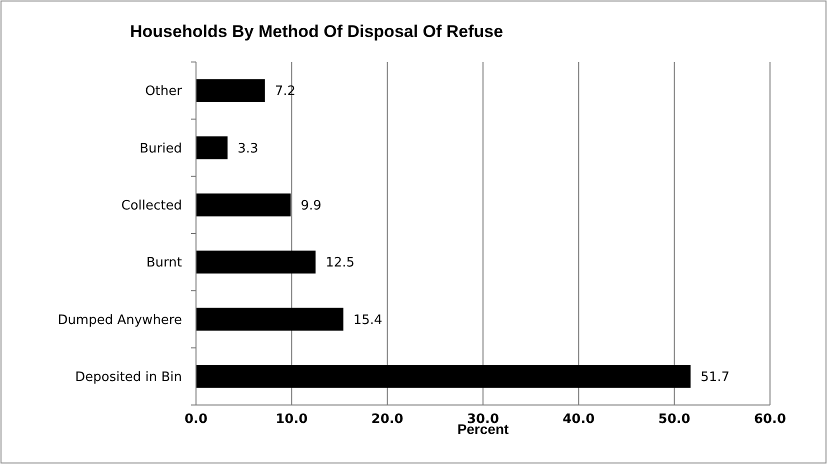 Image resolution: width=827 pixels, height=464 pixels. I want to click on y-tick-label: Burnt, so click(164, 263).